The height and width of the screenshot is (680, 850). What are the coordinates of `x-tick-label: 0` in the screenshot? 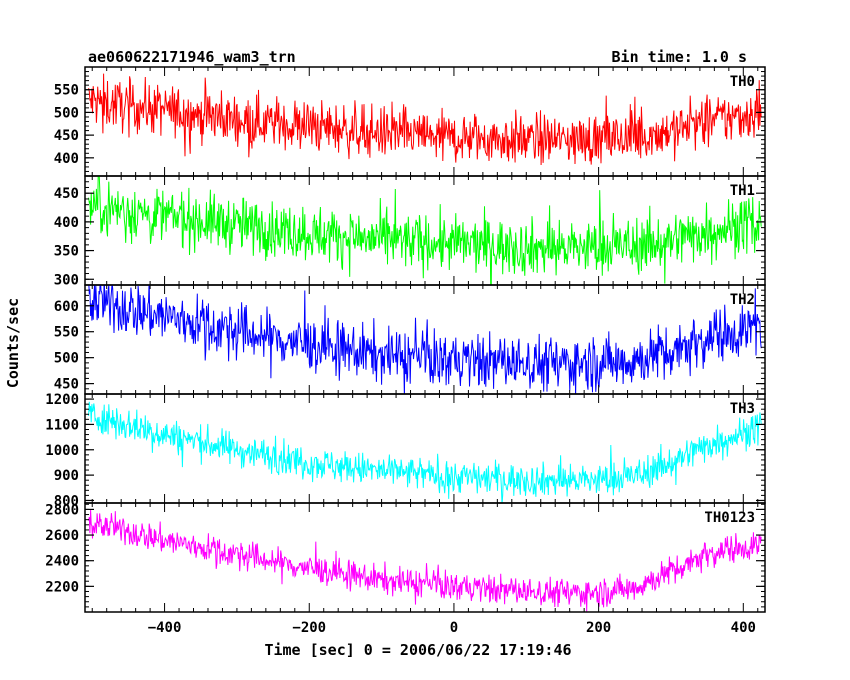 It's located at (454, 628).